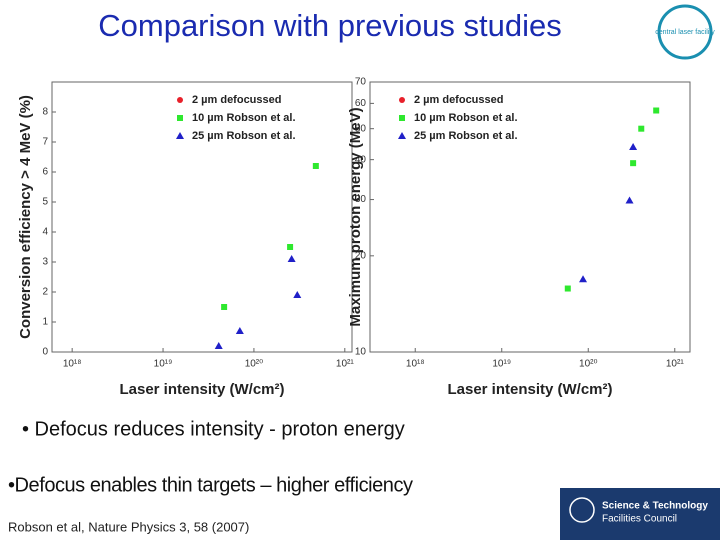 Image resolution: width=720 pixels, height=545 pixels. I want to click on y-tick-label: 10, so click(361, 352).